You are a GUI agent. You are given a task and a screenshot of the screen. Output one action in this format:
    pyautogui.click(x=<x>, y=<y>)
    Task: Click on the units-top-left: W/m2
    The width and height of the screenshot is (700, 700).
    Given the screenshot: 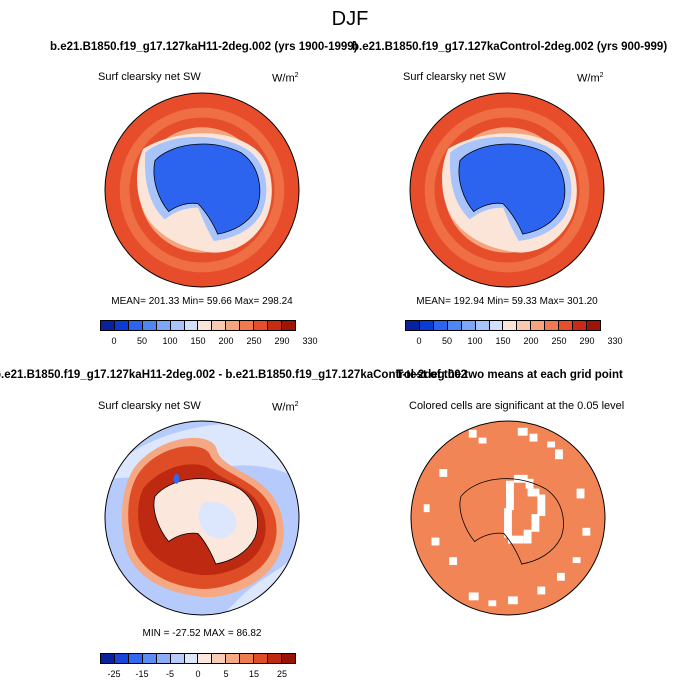 What is the action you would take?
    pyautogui.click(x=285, y=78)
    